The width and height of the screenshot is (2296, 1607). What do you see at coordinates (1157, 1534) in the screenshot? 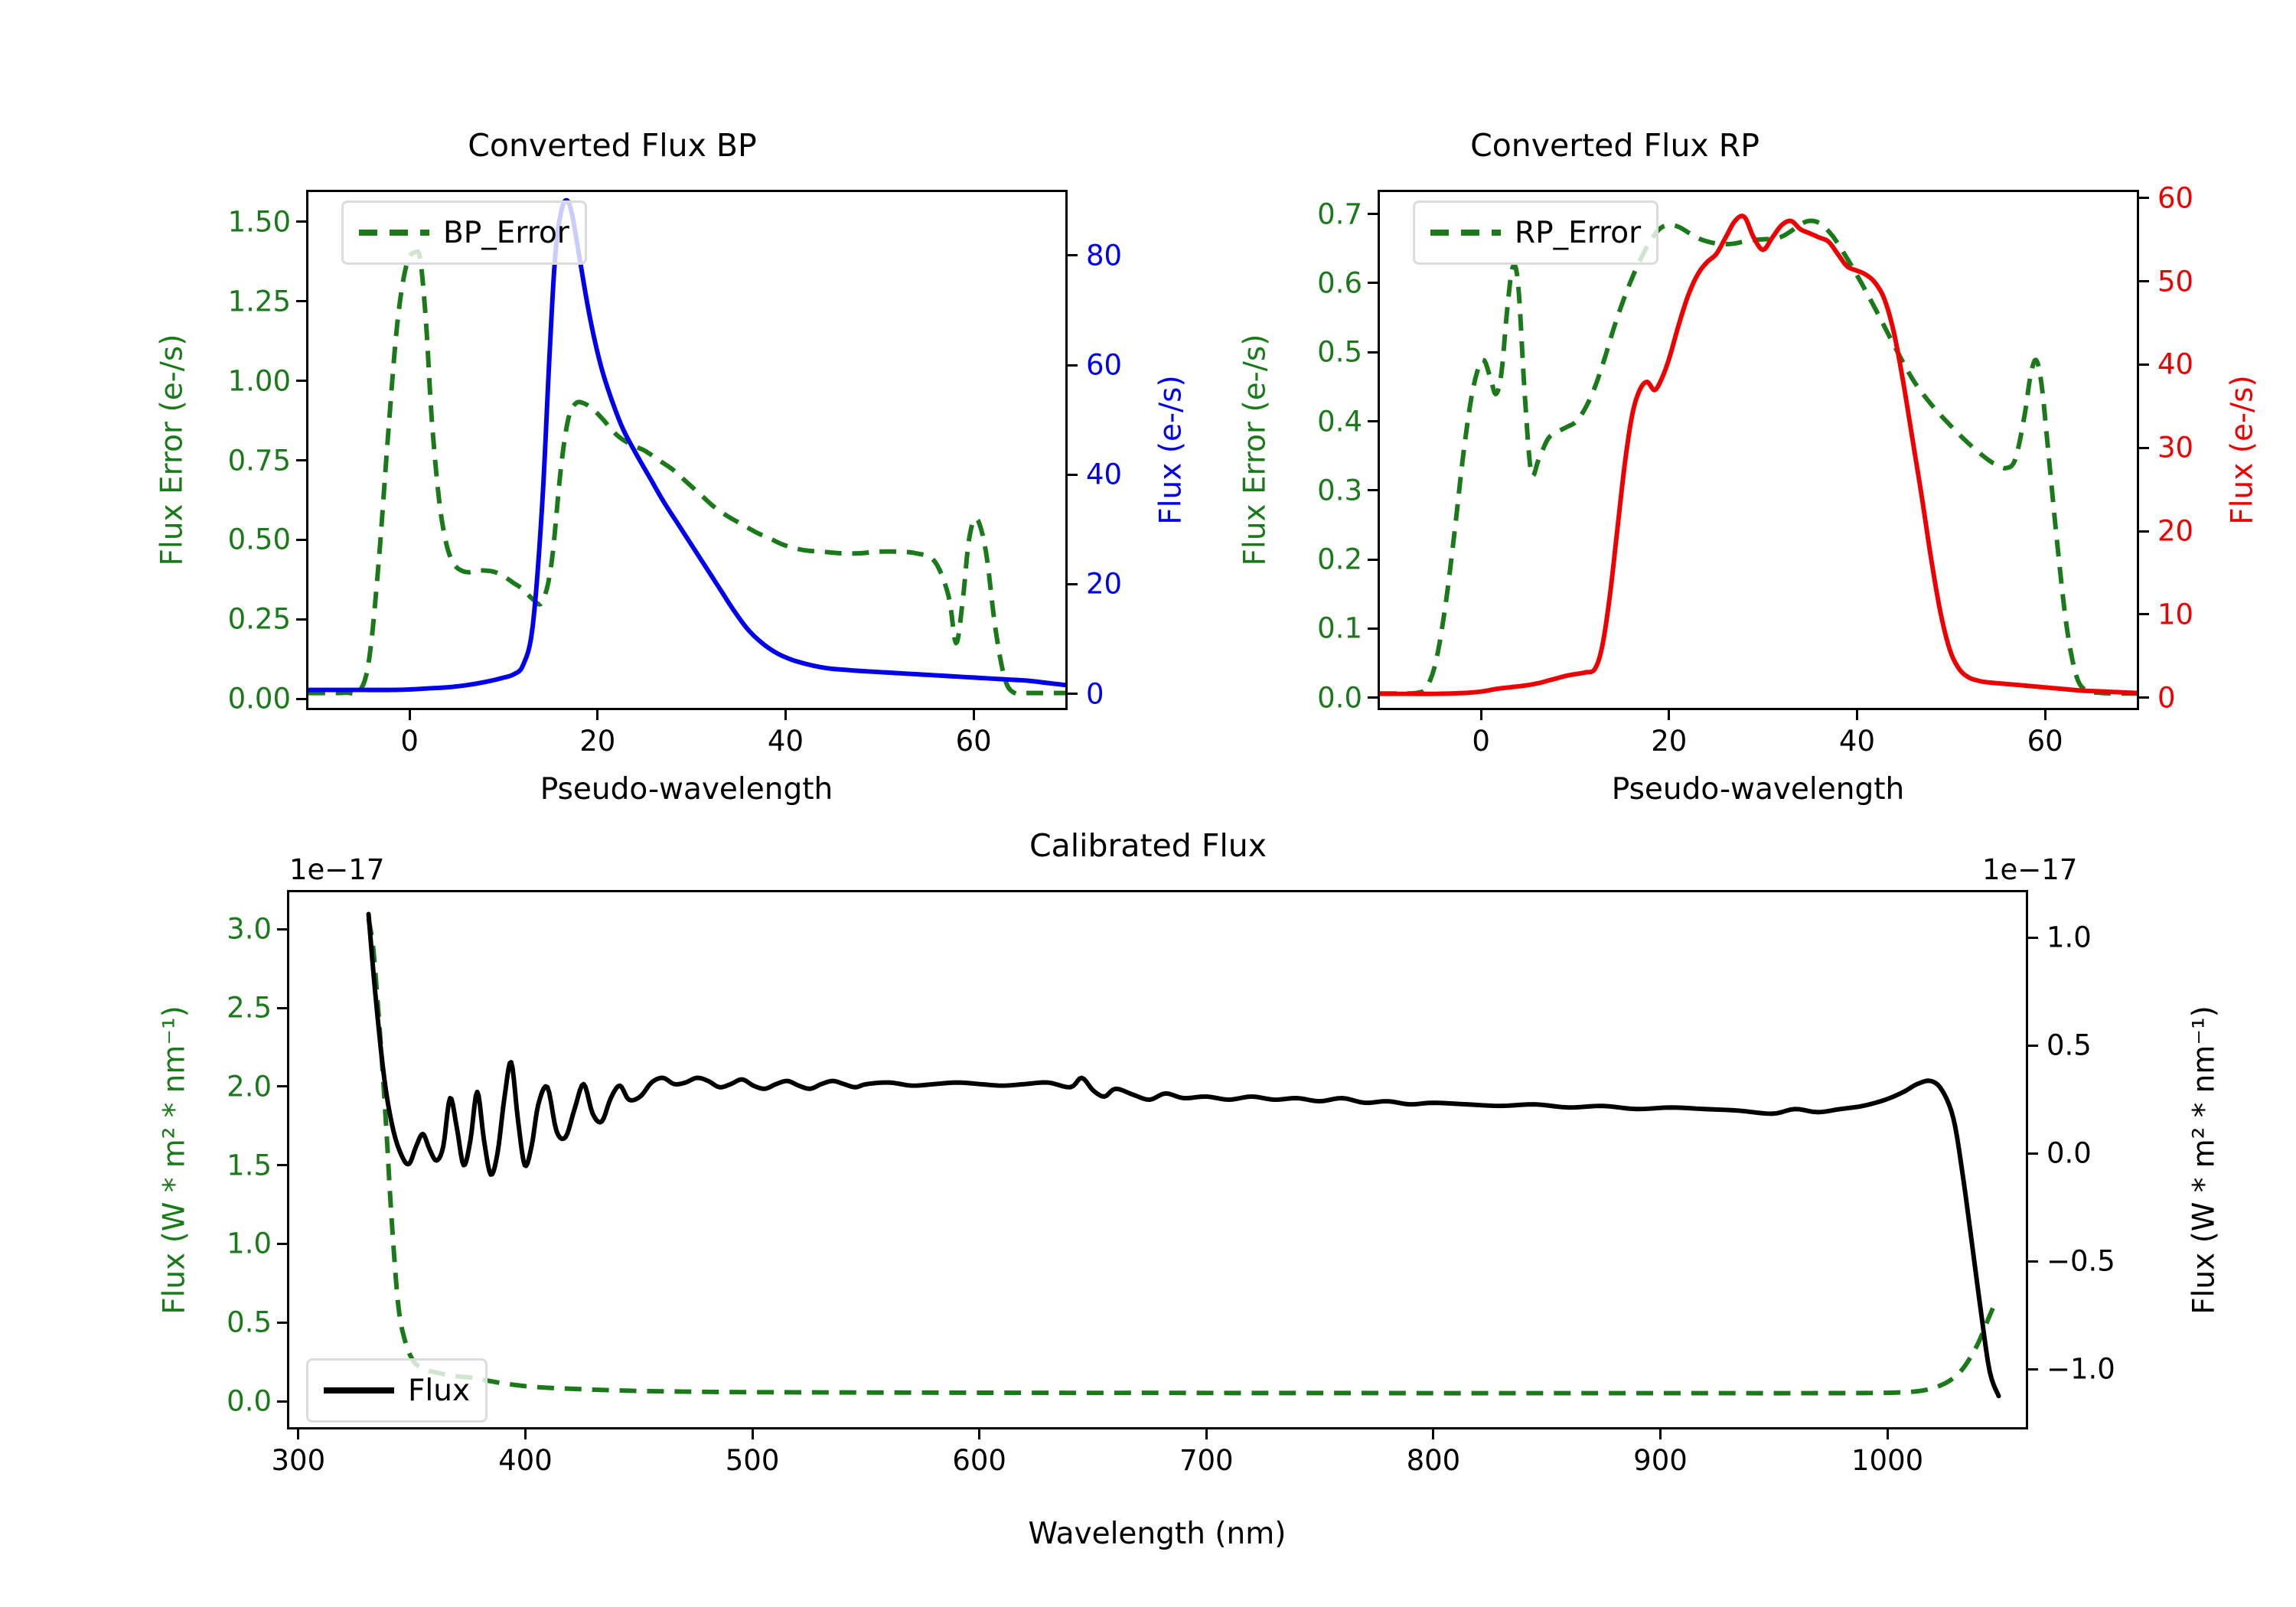
I see `calibrated-x-axis-label: Wavelength (nm)` at bounding box center [1157, 1534].